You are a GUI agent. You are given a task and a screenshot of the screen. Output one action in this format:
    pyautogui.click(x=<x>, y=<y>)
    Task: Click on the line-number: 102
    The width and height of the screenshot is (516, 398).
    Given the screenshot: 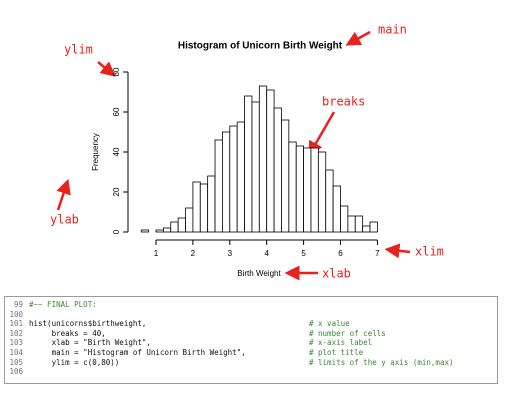 What is the action you would take?
    pyautogui.click(x=16, y=333)
    